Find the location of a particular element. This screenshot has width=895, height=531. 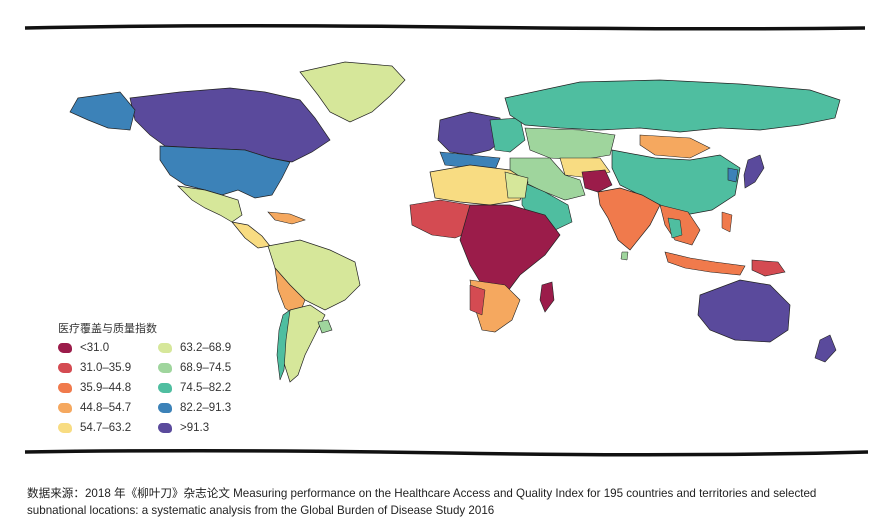

legend-item: 54.7–63.2 is located at coordinates (94, 428).